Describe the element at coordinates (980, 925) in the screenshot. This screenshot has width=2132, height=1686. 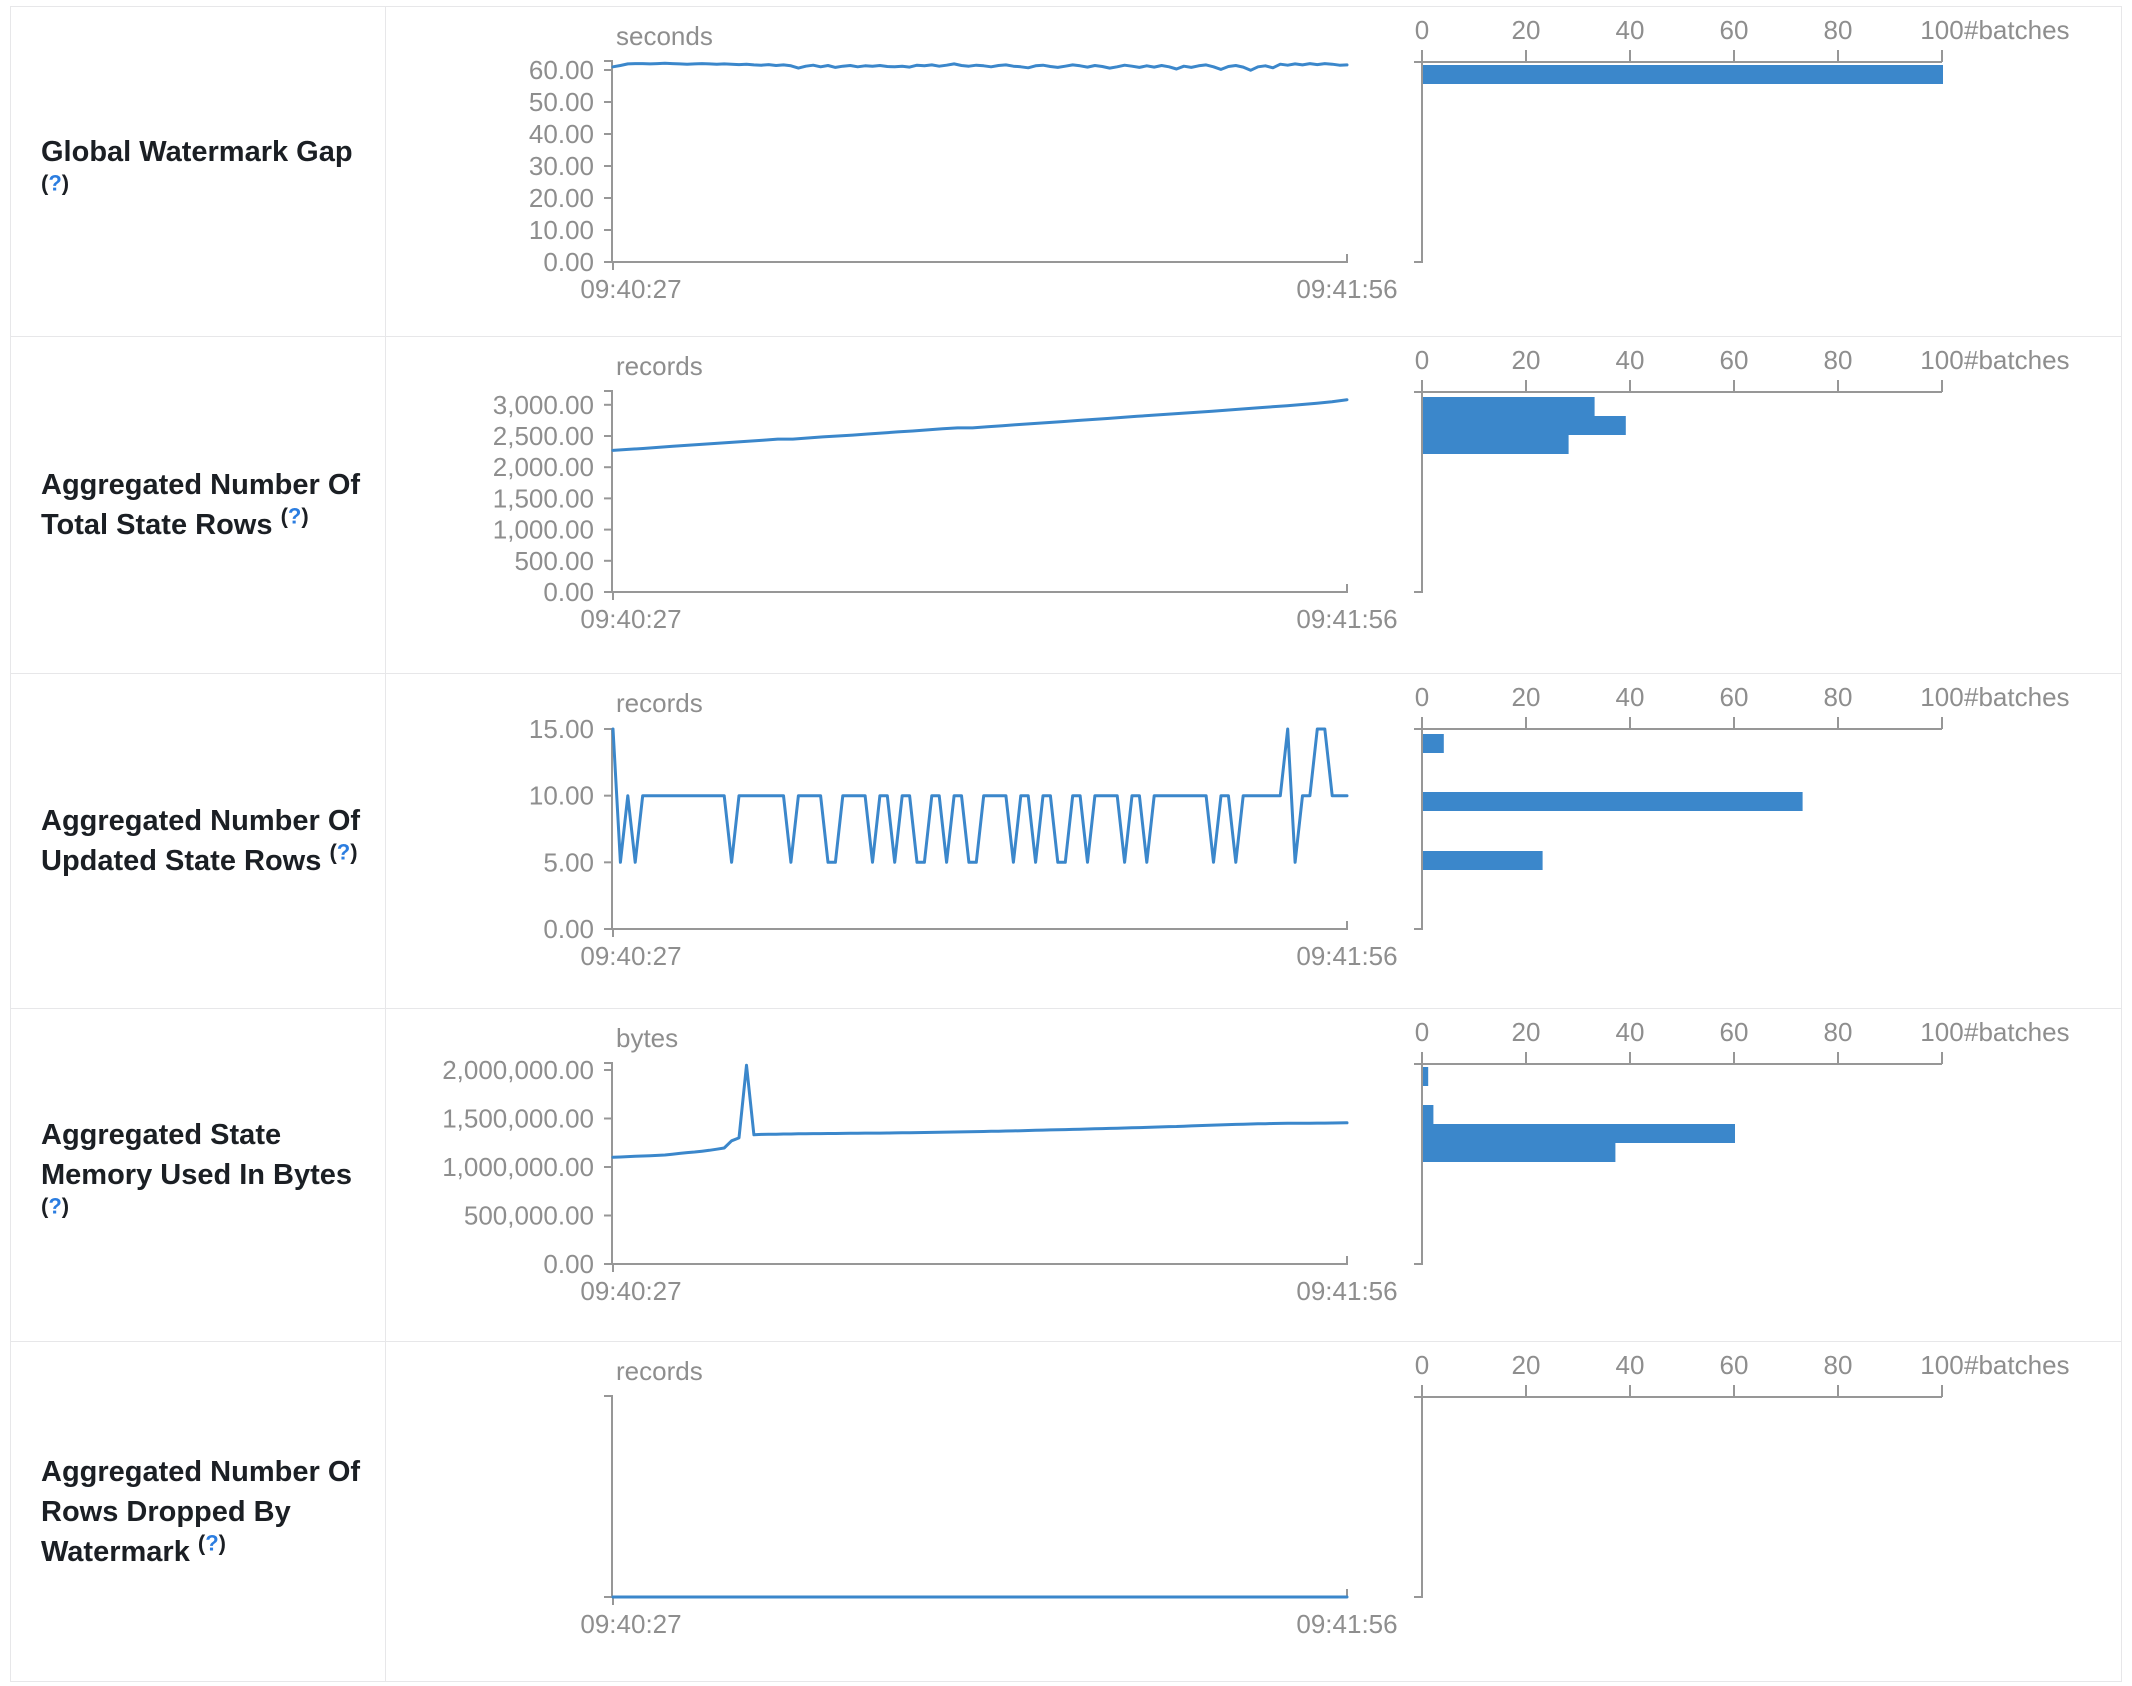
I see `timeline-x-axis` at that location.